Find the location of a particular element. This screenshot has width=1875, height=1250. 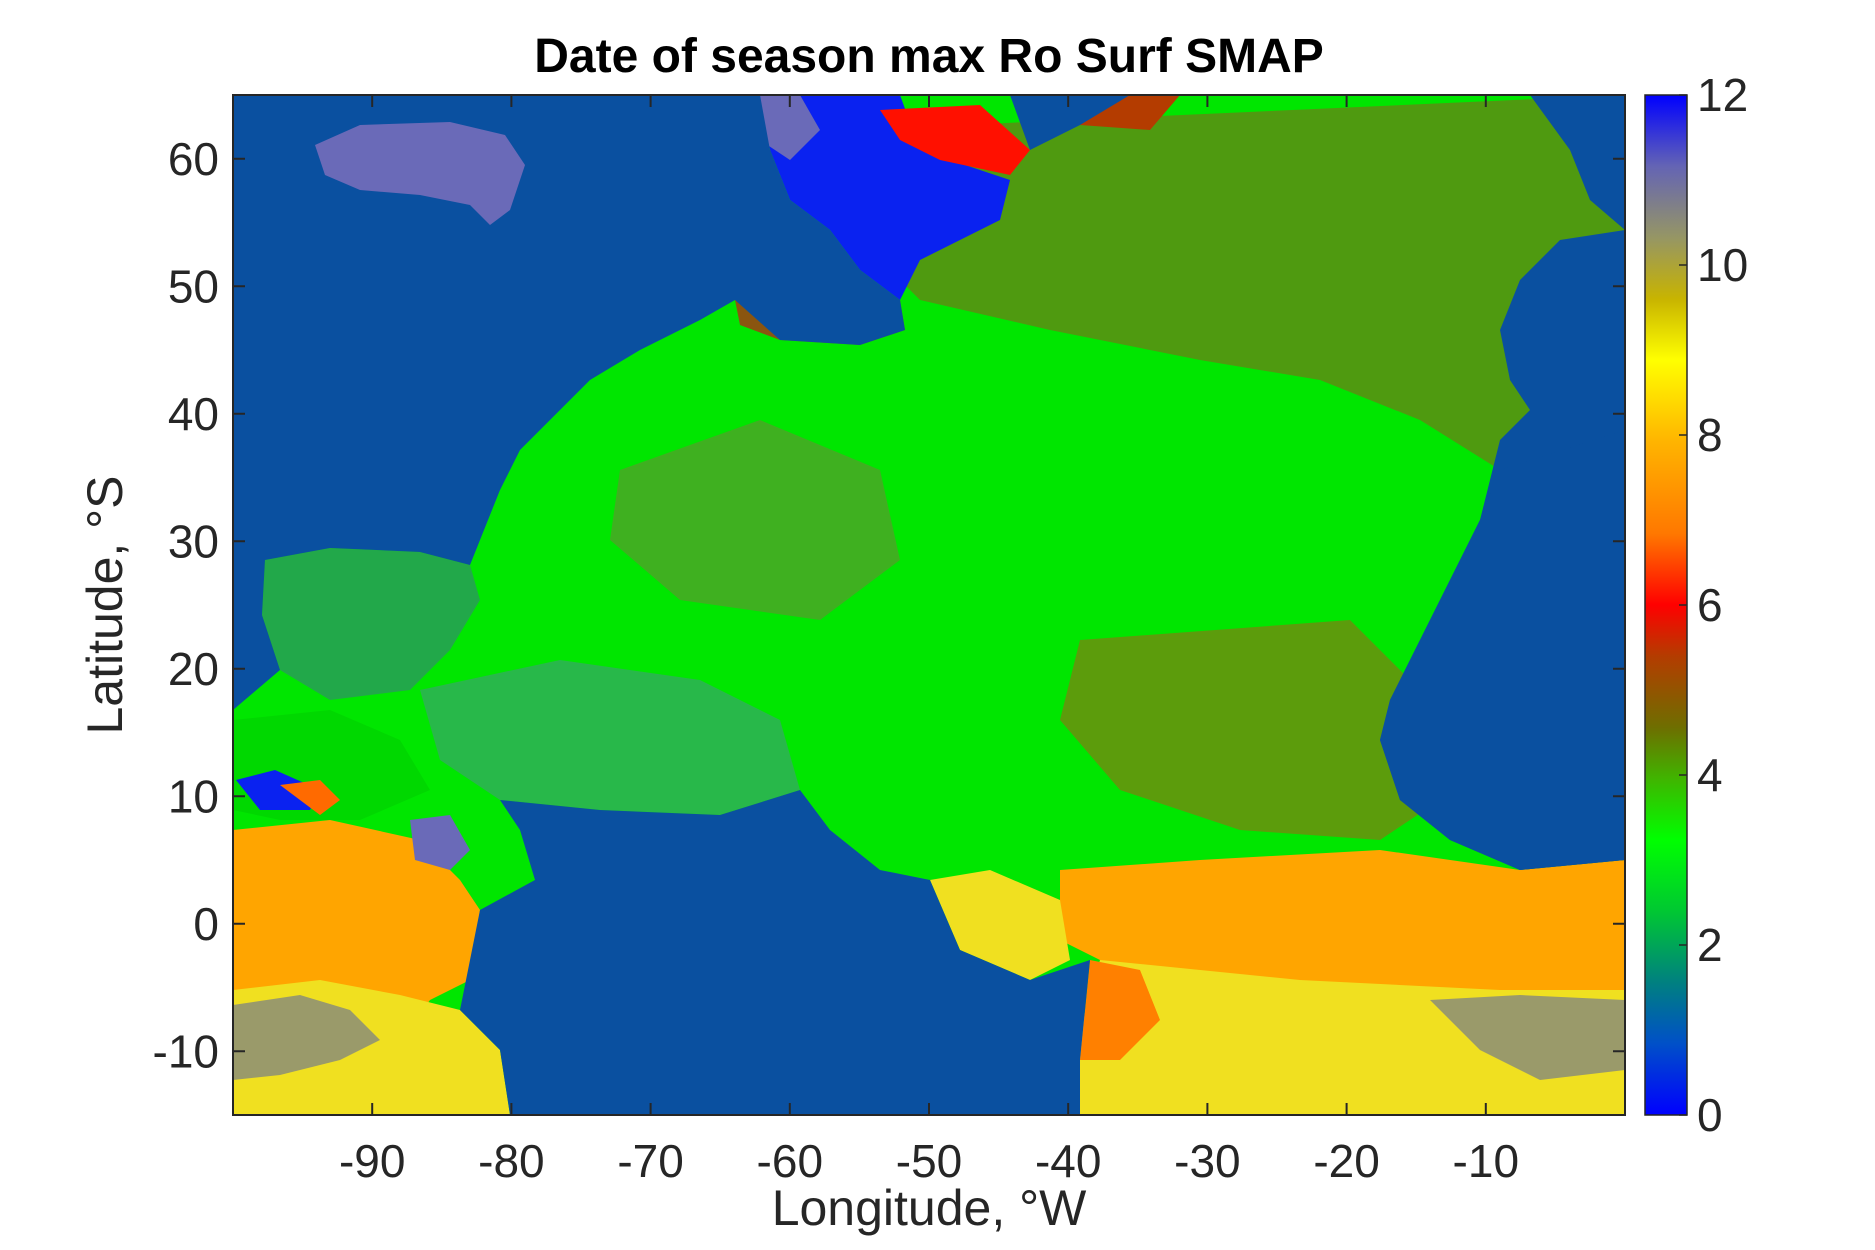

y-axis-label: Latitude, °S is located at coordinates (105, 604).